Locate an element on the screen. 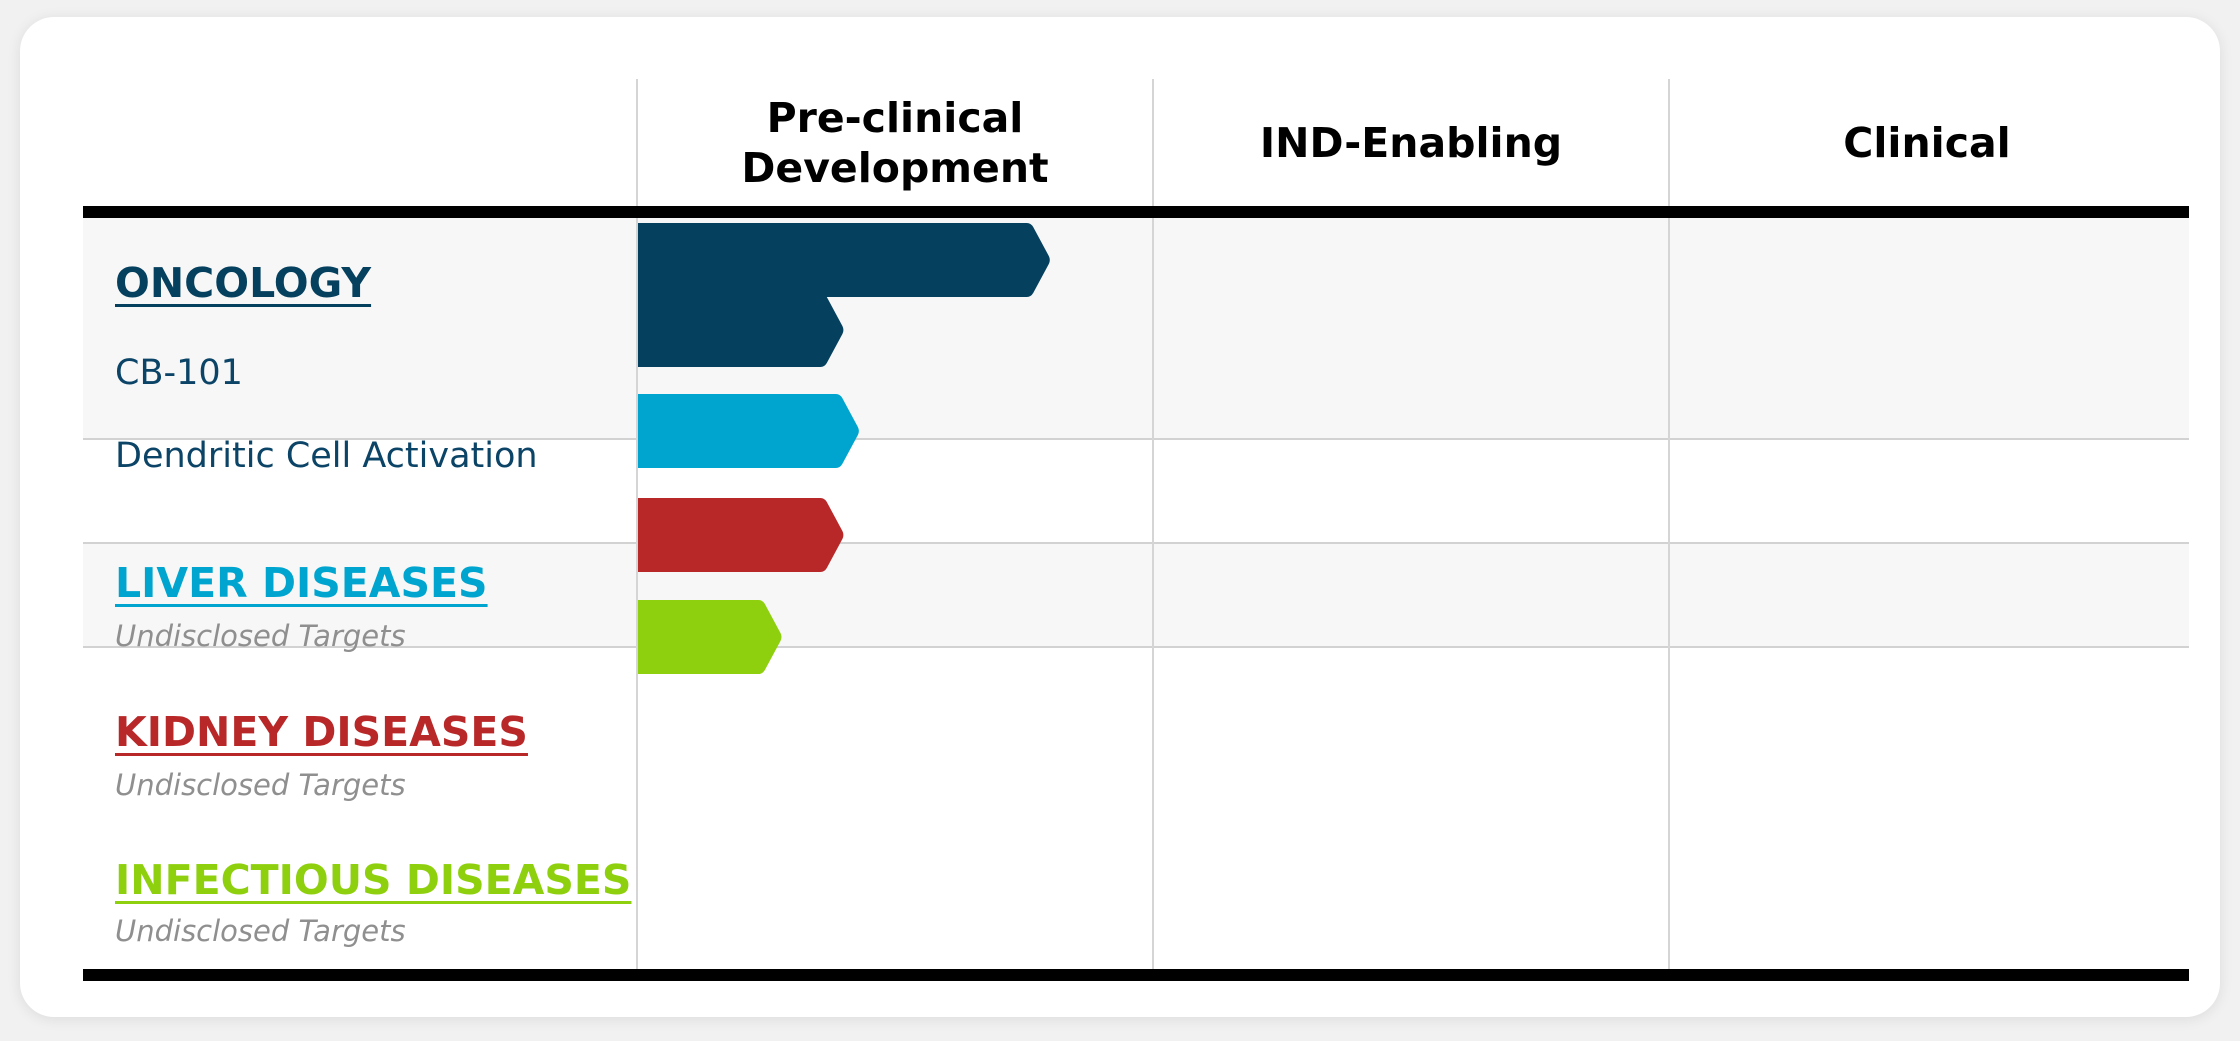 The width and height of the screenshot is (2240, 1041). phase-header-ind-enabling: IND-Enabling is located at coordinates (1411, 143).